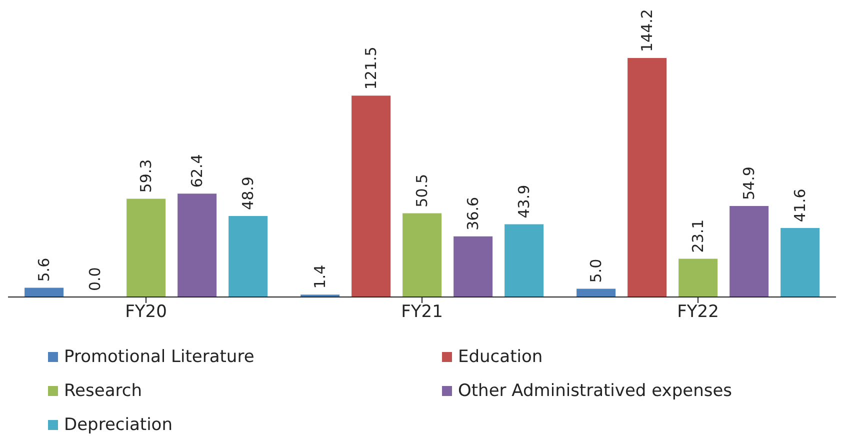 This screenshot has height=443, width=854. I want to click on data-label: 50.5, so click(422, 191).